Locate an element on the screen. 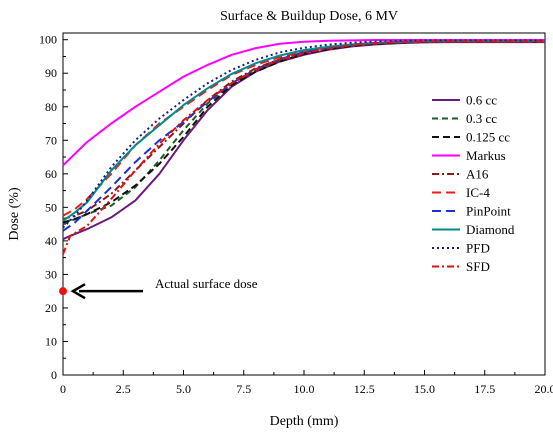  y-tick-label: 10 is located at coordinates (51, 341).